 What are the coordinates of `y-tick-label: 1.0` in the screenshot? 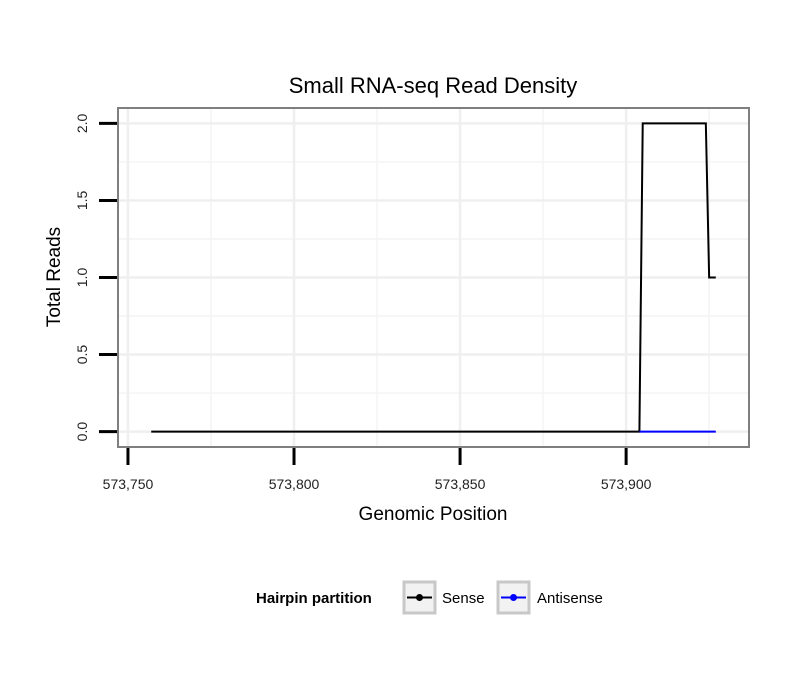 It's located at (82, 278).